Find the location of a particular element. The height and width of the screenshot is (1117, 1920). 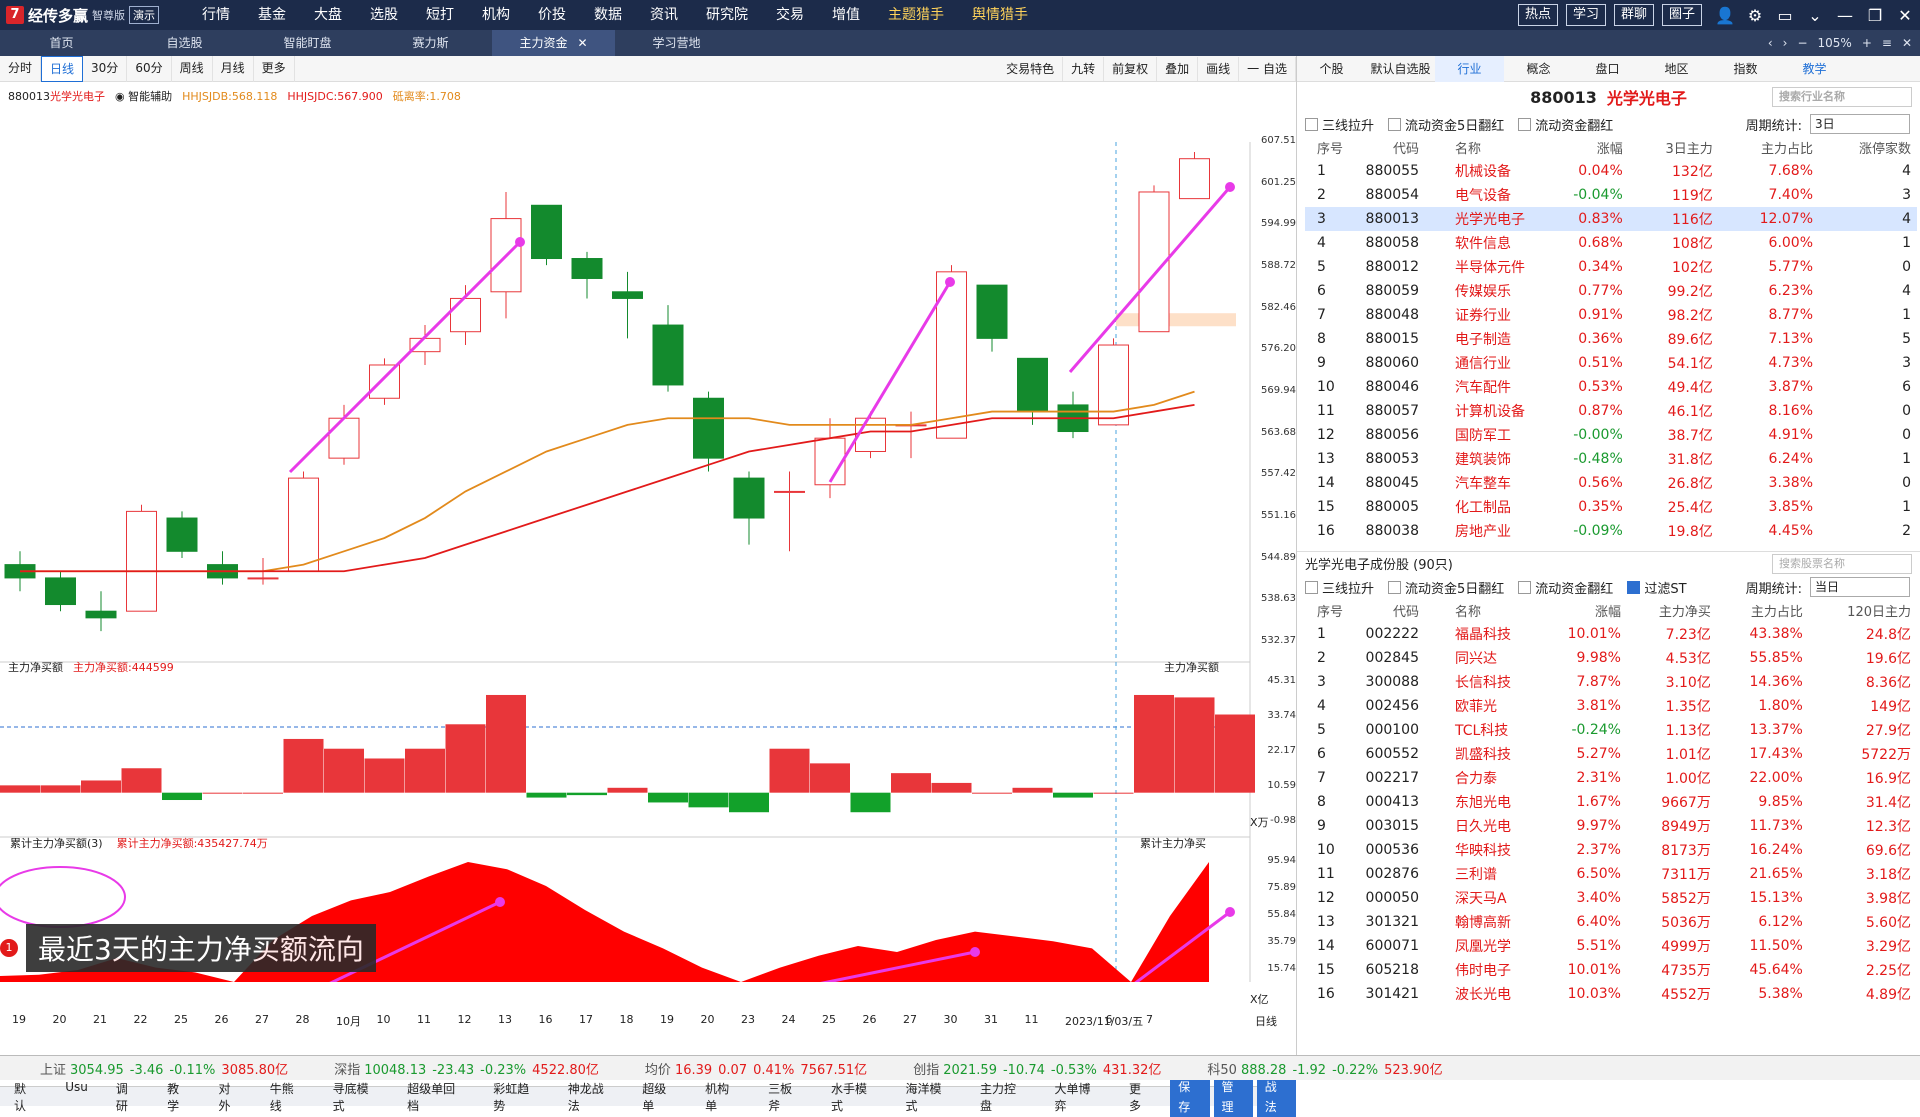

table-row: 16 880038 房地产业 -0.09% 19.8亿 4.45% 2 is located at coordinates (1611, 531).